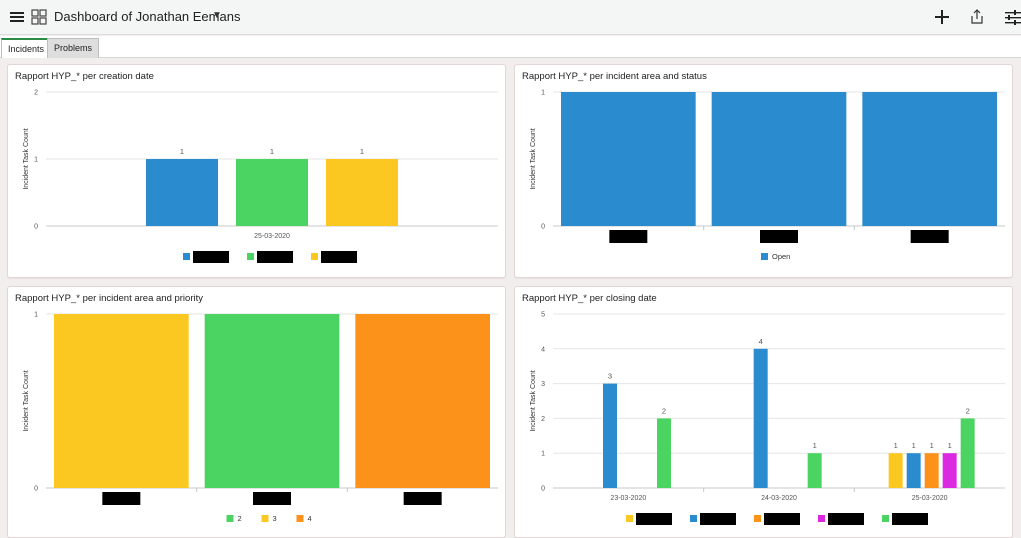 Image resolution: width=1021 pixels, height=538 pixels. What do you see at coordinates (543, 349) in the screenshot?
I see `y-tick-label: 4` at bounding box center [543, 349].